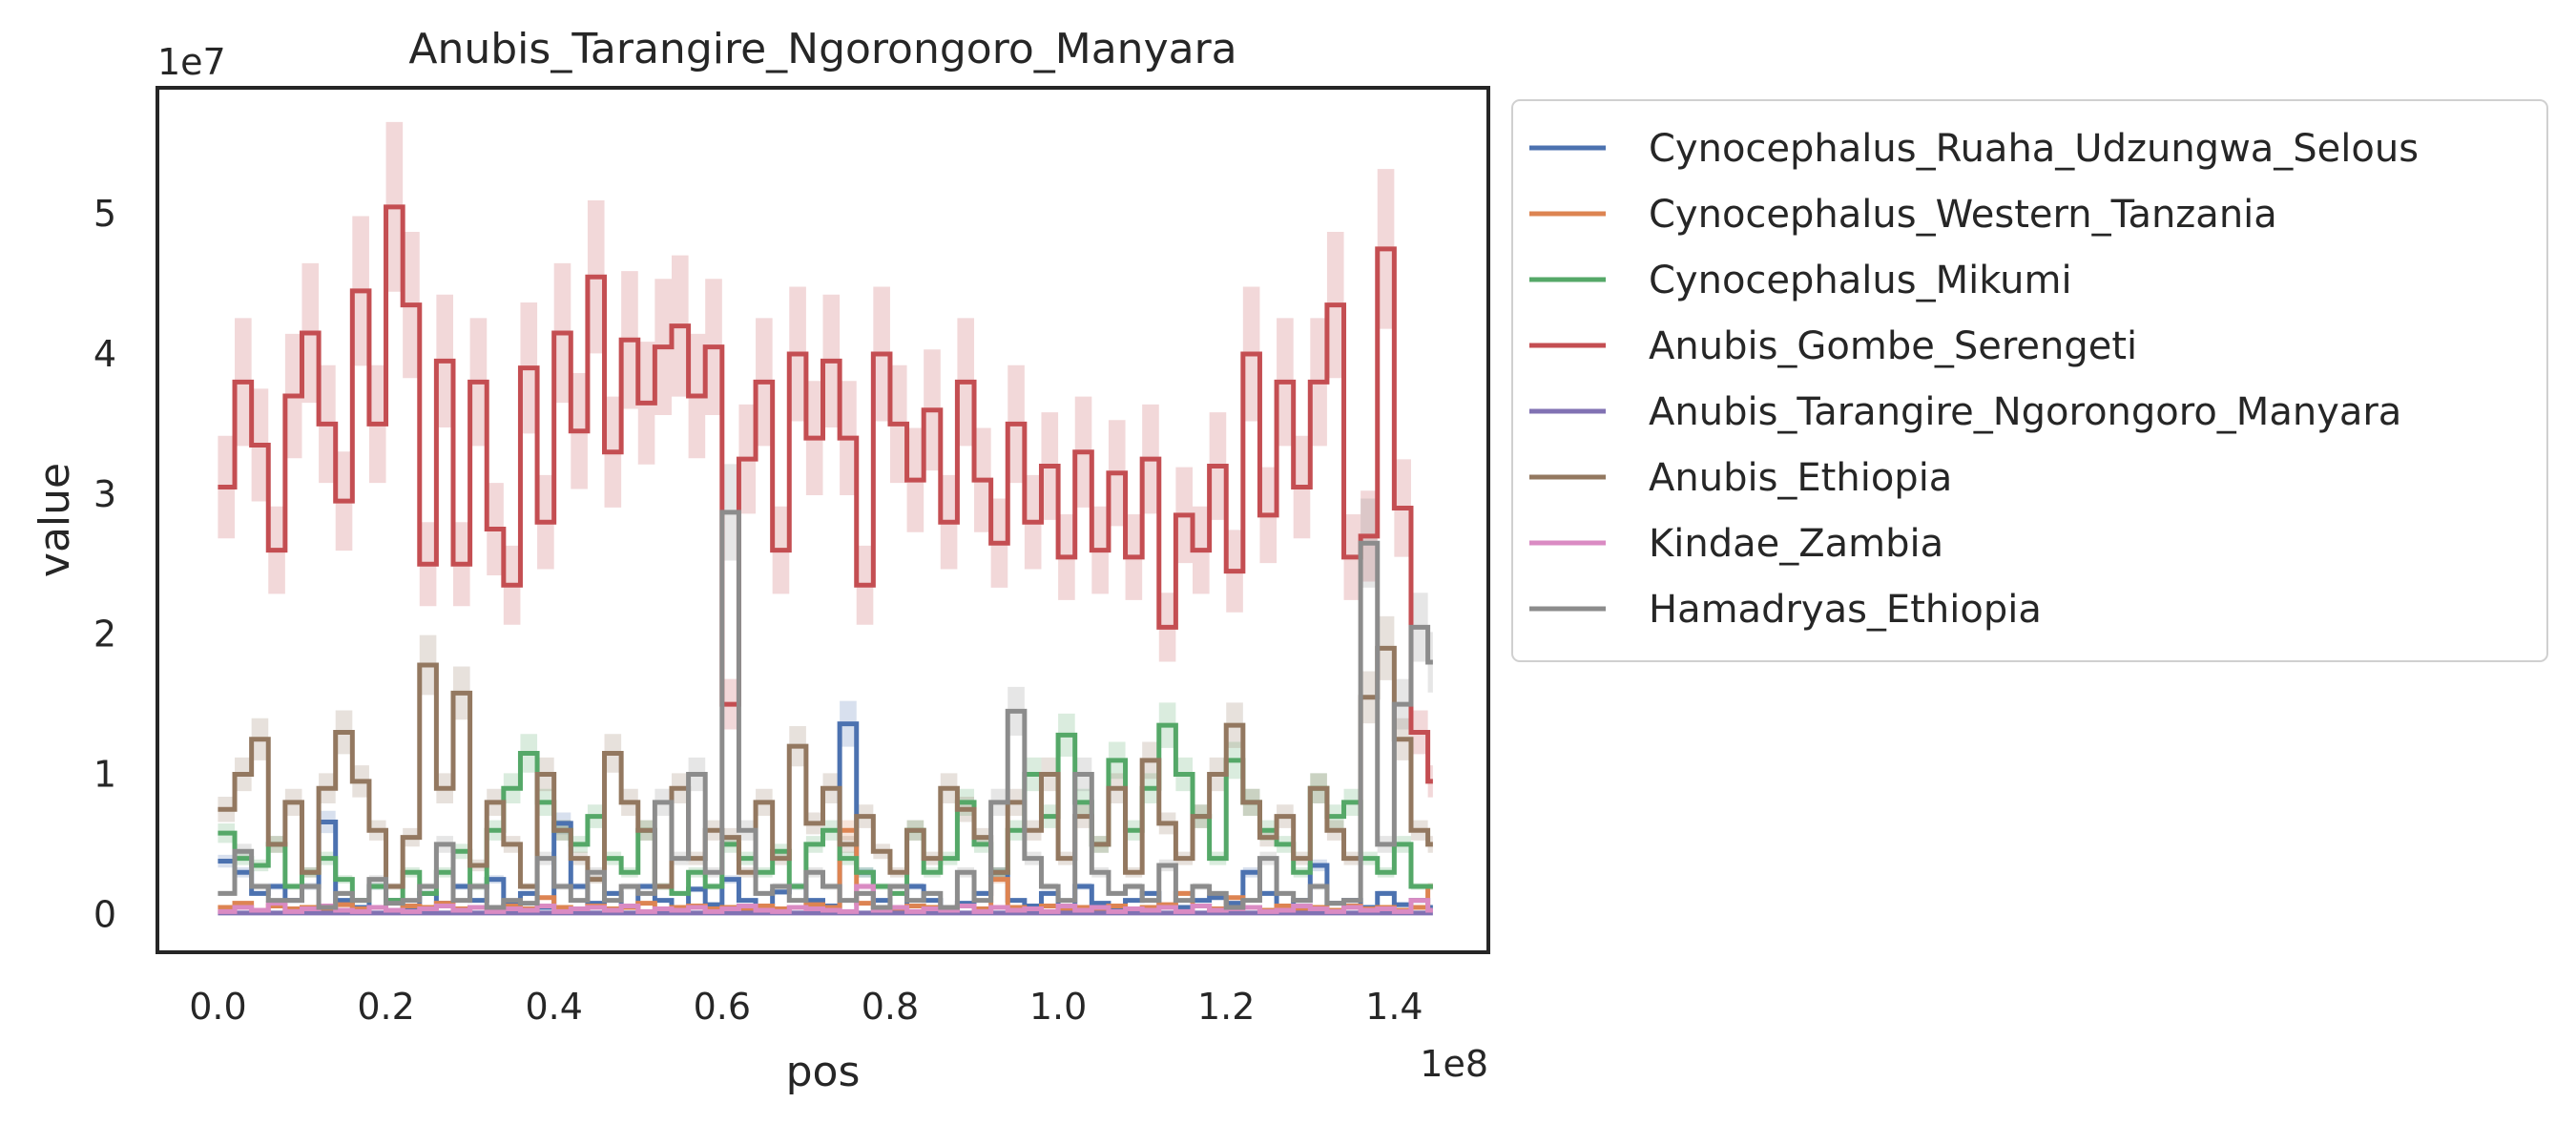 This screenshot has width=2576, height=1124. Describe the element at coordinates (1796, 544) in the screenshot. I see `legend-label: Kindae_Zambia` at that location.